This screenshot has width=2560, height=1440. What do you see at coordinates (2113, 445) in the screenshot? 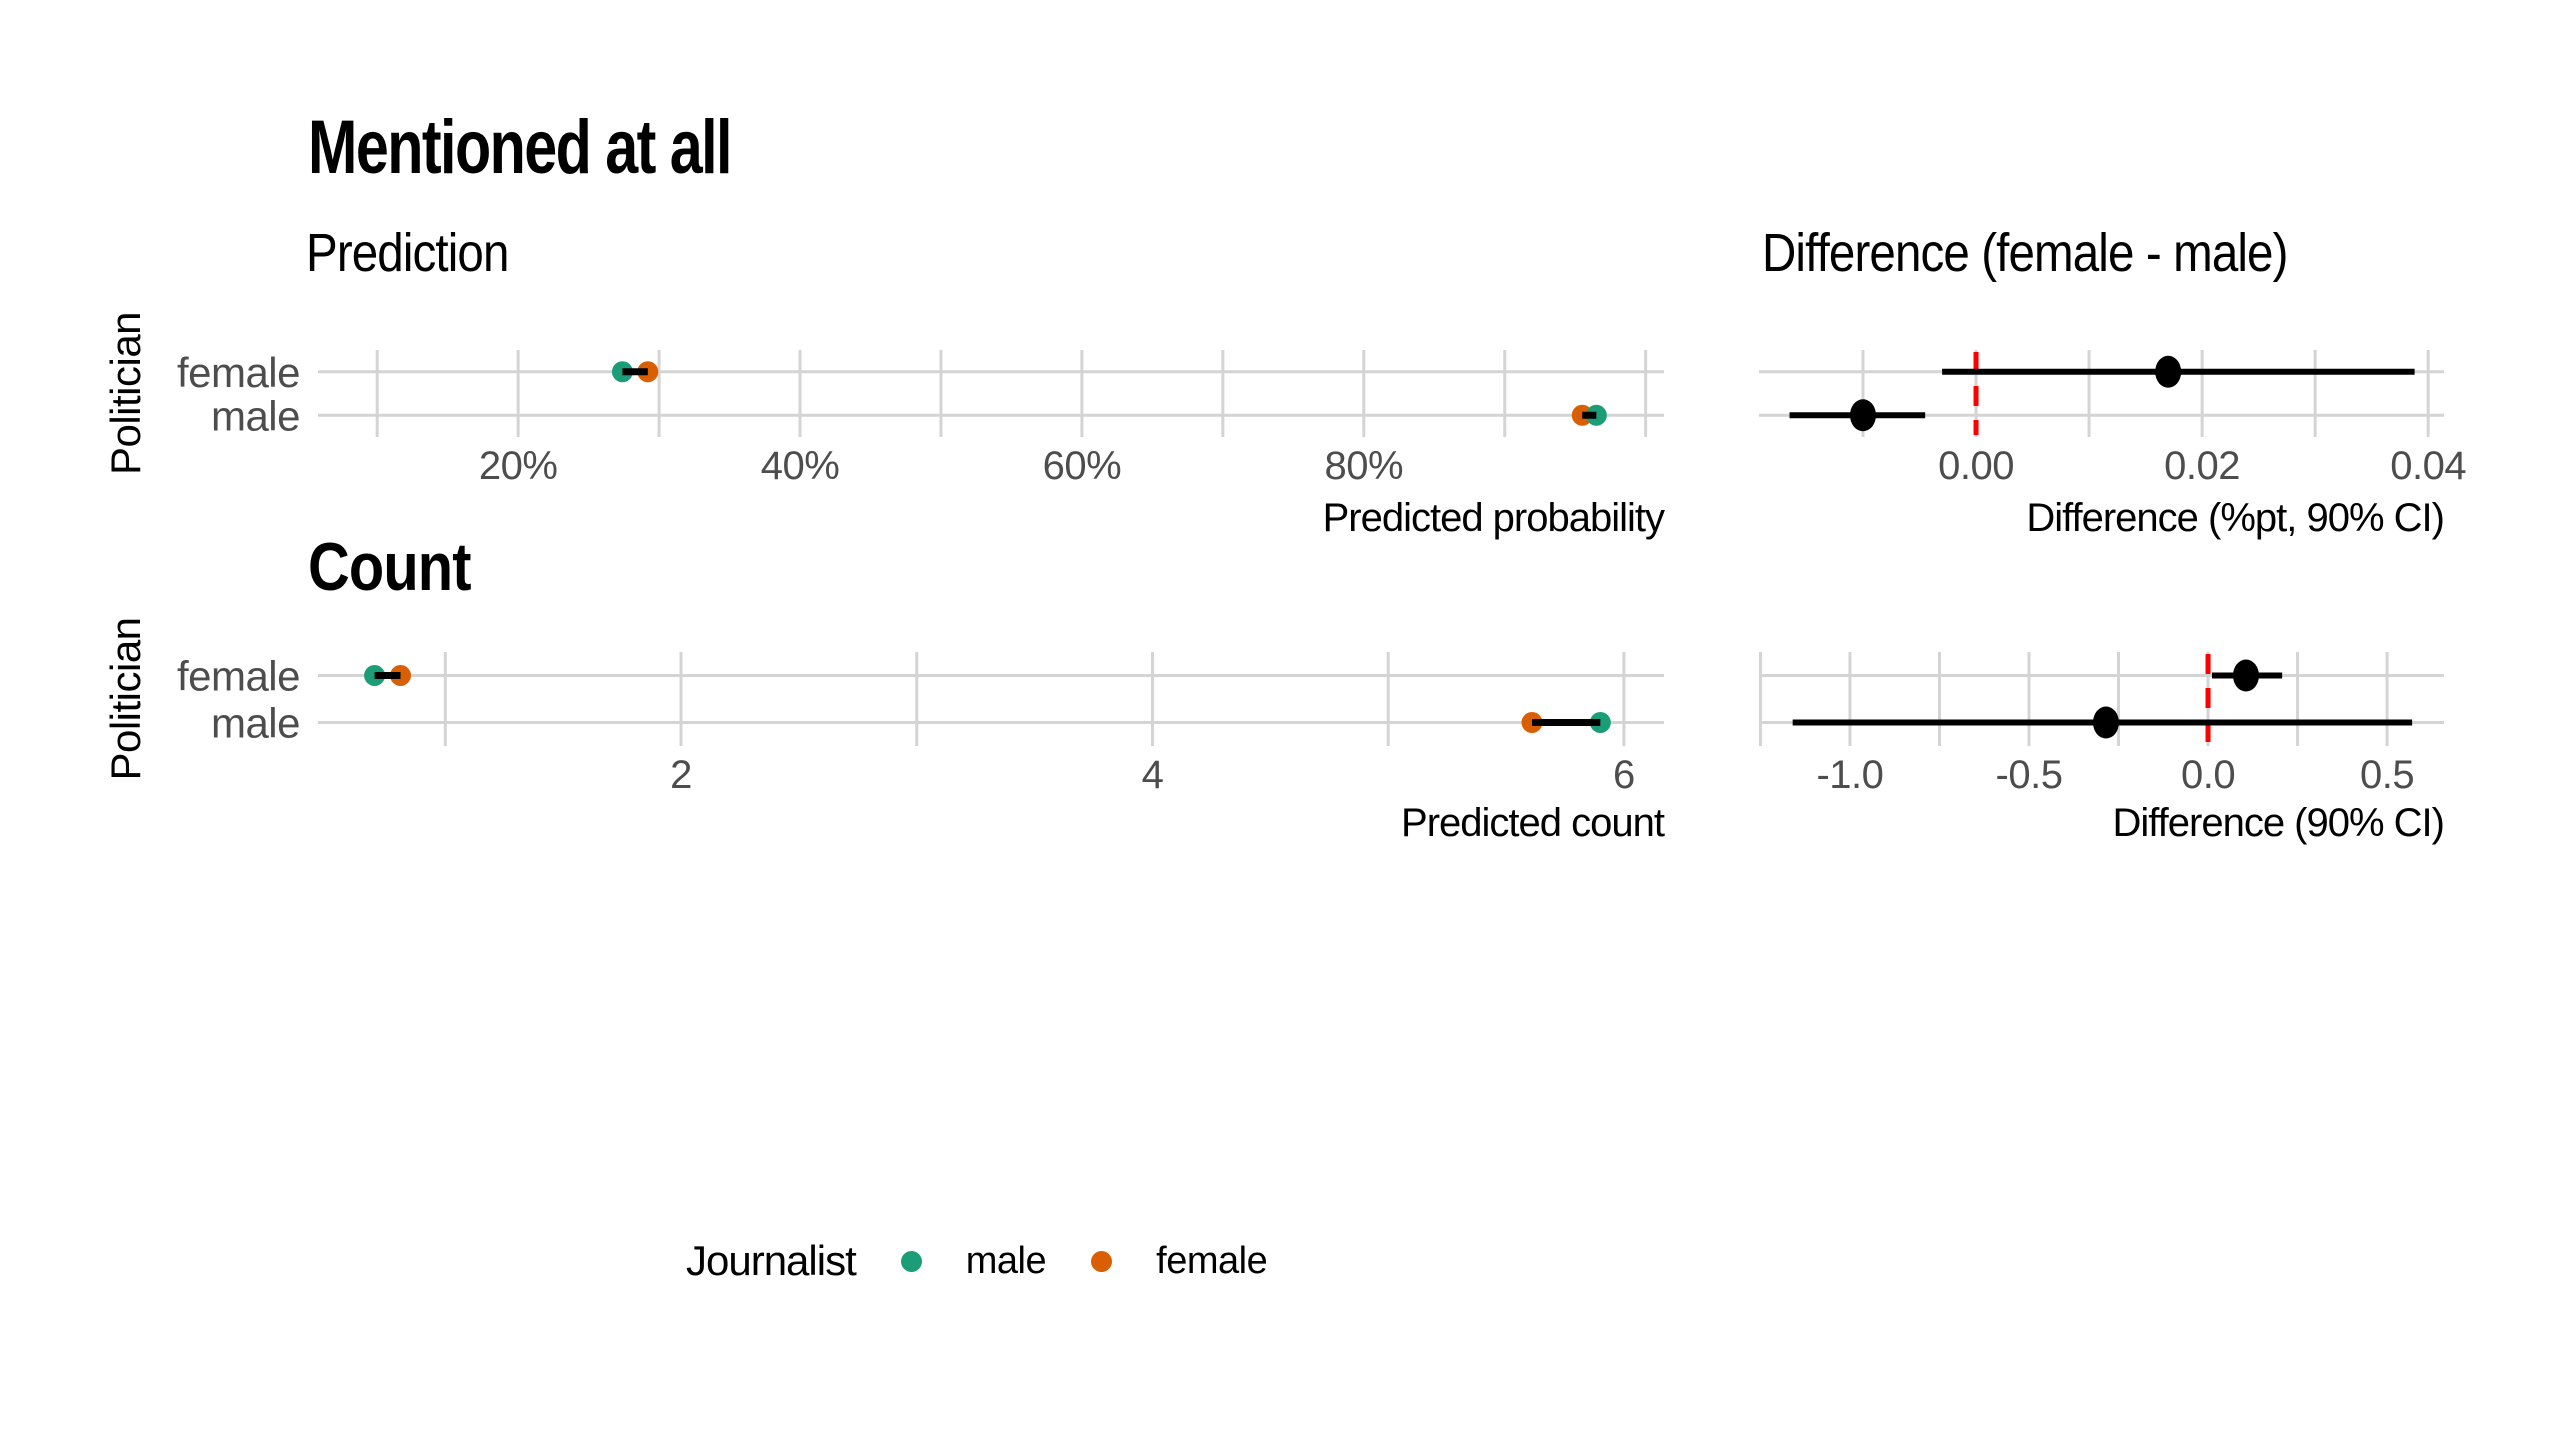
I see `panel-difference-probability: 0.00 0.02 0.04 Difference (%pt, 90% CI)` at bounding box center [2113, 445].